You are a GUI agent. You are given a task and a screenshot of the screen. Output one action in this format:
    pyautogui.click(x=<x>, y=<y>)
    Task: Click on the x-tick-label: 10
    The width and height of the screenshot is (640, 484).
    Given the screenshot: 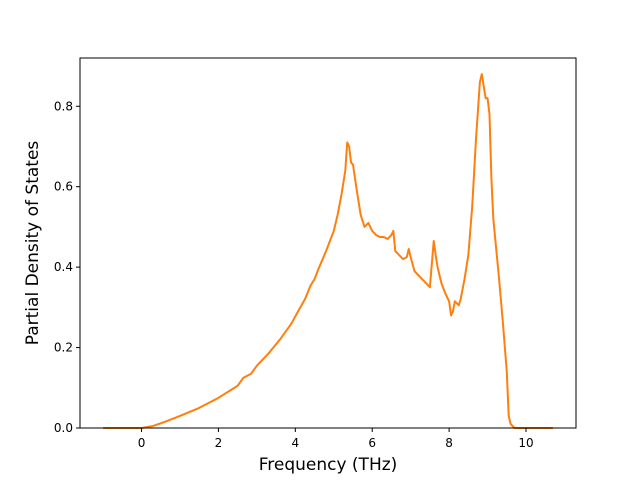 What is the action you would take?
    pyautogui.click(x=525, y=443)
    